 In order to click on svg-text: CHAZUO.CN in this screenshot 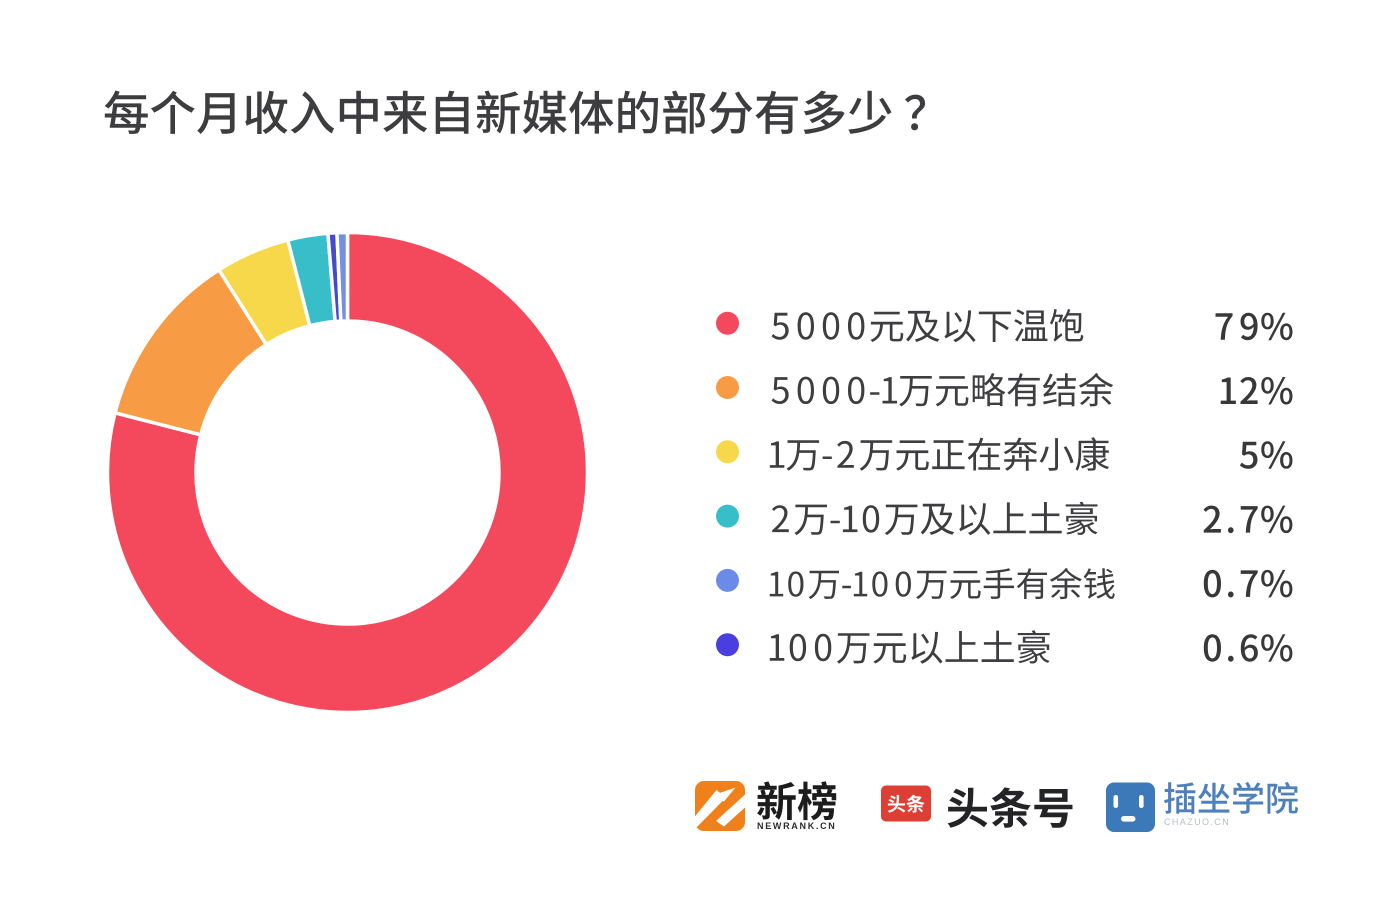, I will do `click(1197, 822)`.